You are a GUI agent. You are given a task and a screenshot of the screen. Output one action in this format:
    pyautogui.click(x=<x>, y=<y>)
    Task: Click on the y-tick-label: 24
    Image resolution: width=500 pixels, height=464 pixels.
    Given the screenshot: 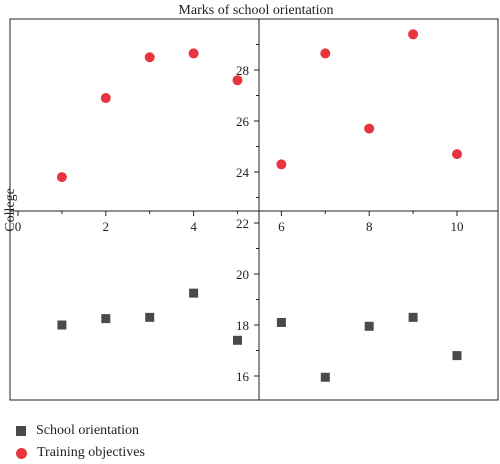 What is the action you would take?
    pyautogui.click(x=243, y=172)
    